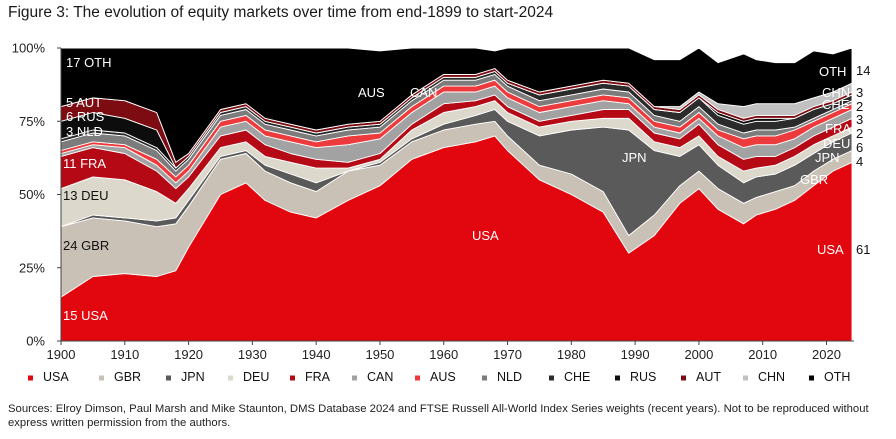 This screenshot has height=439, width=896. Describe the element at coordinates (101, 378) in the screenshot. I see `legend-swatch-gbr` at that location.